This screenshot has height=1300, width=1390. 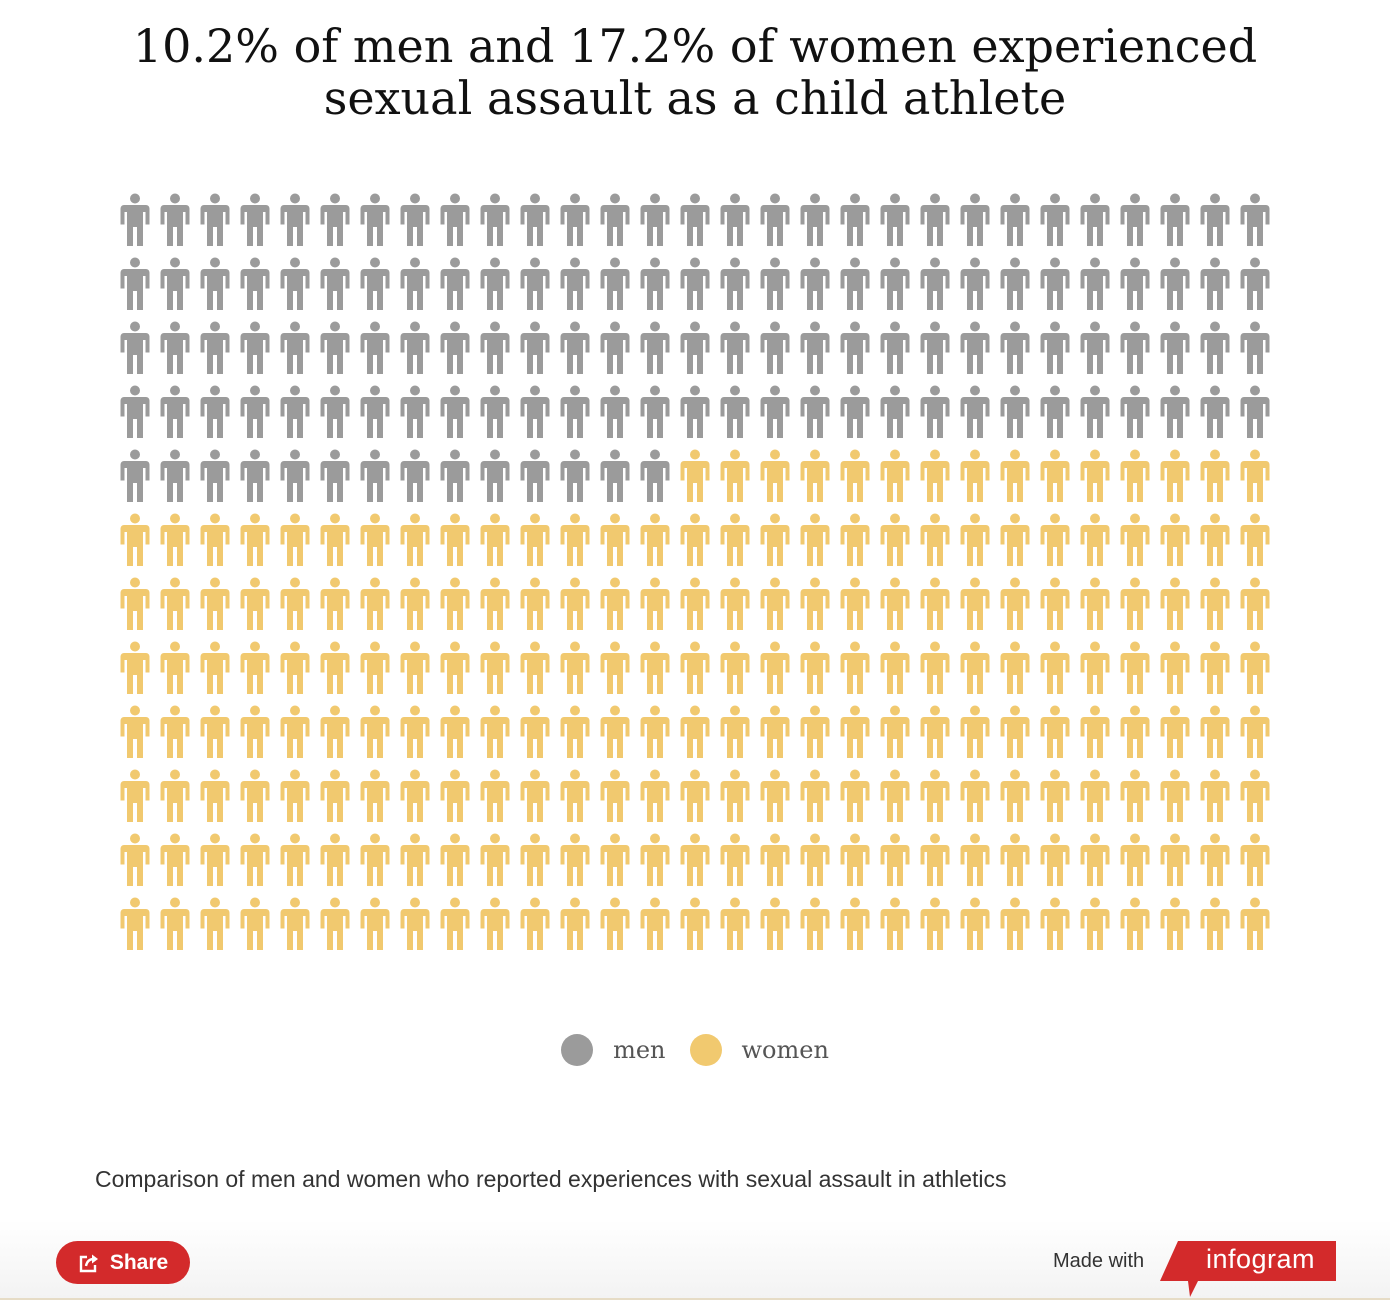 What do you see at coordinates (705, 1050) in the screenshot?
I see `legend-swatch-women` at bounding box center [705, 1050].